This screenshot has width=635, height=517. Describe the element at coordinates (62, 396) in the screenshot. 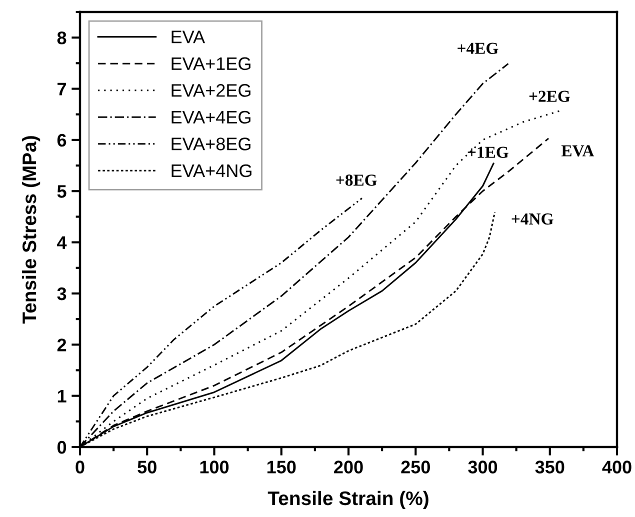

I see `y-tick-label: 1` at that location.